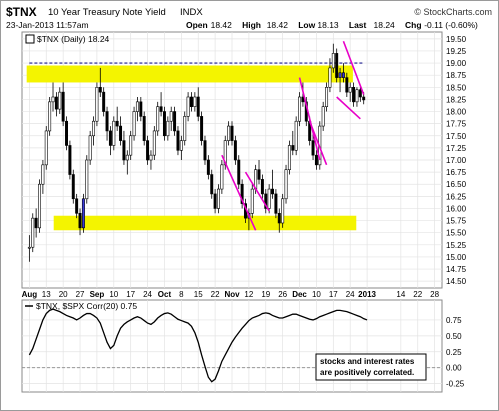  Describe the element at coordinates (451, 25) in the screenshot. I see `stat-value: -0.11 (-0.60%)` at that location.